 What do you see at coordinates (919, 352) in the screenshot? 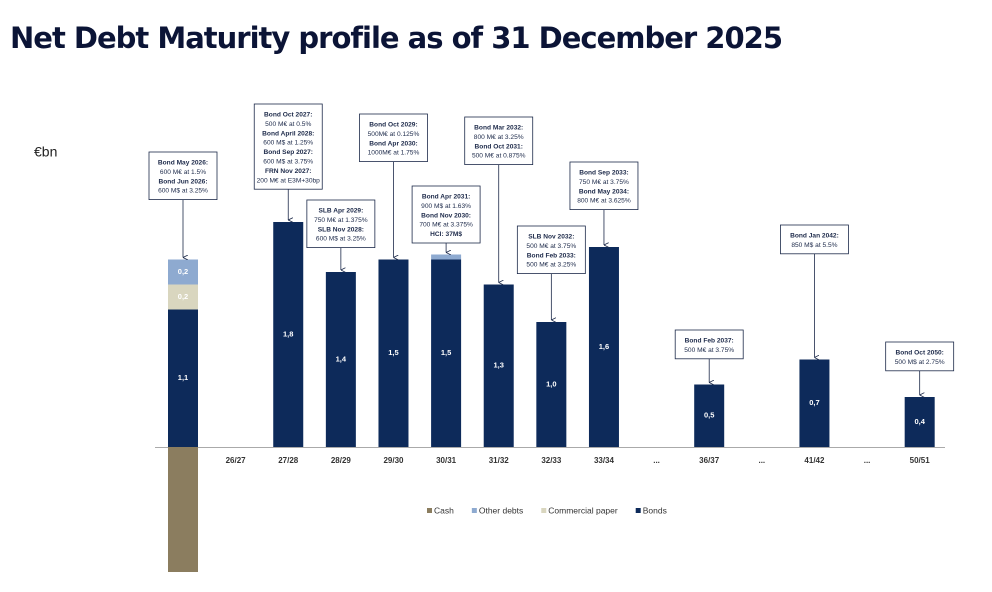
I see `callout-text: Bond Oct 2050:` at bounding box center [919, 352].